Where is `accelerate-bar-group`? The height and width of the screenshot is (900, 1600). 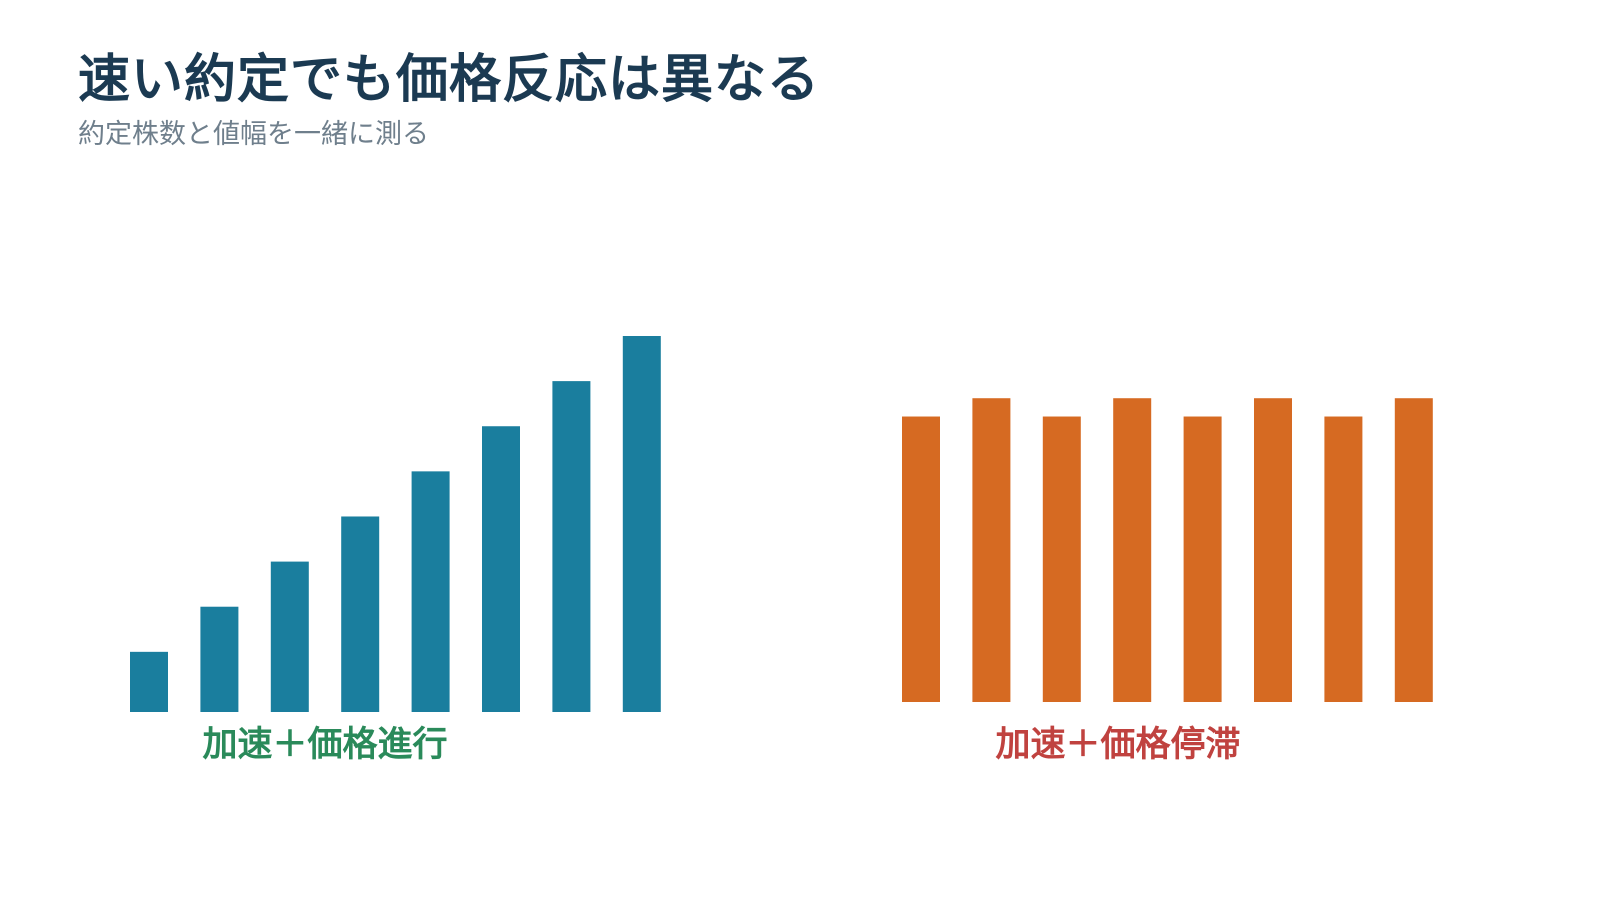
accelerate-bar-group is located at coordinates (395, 524).